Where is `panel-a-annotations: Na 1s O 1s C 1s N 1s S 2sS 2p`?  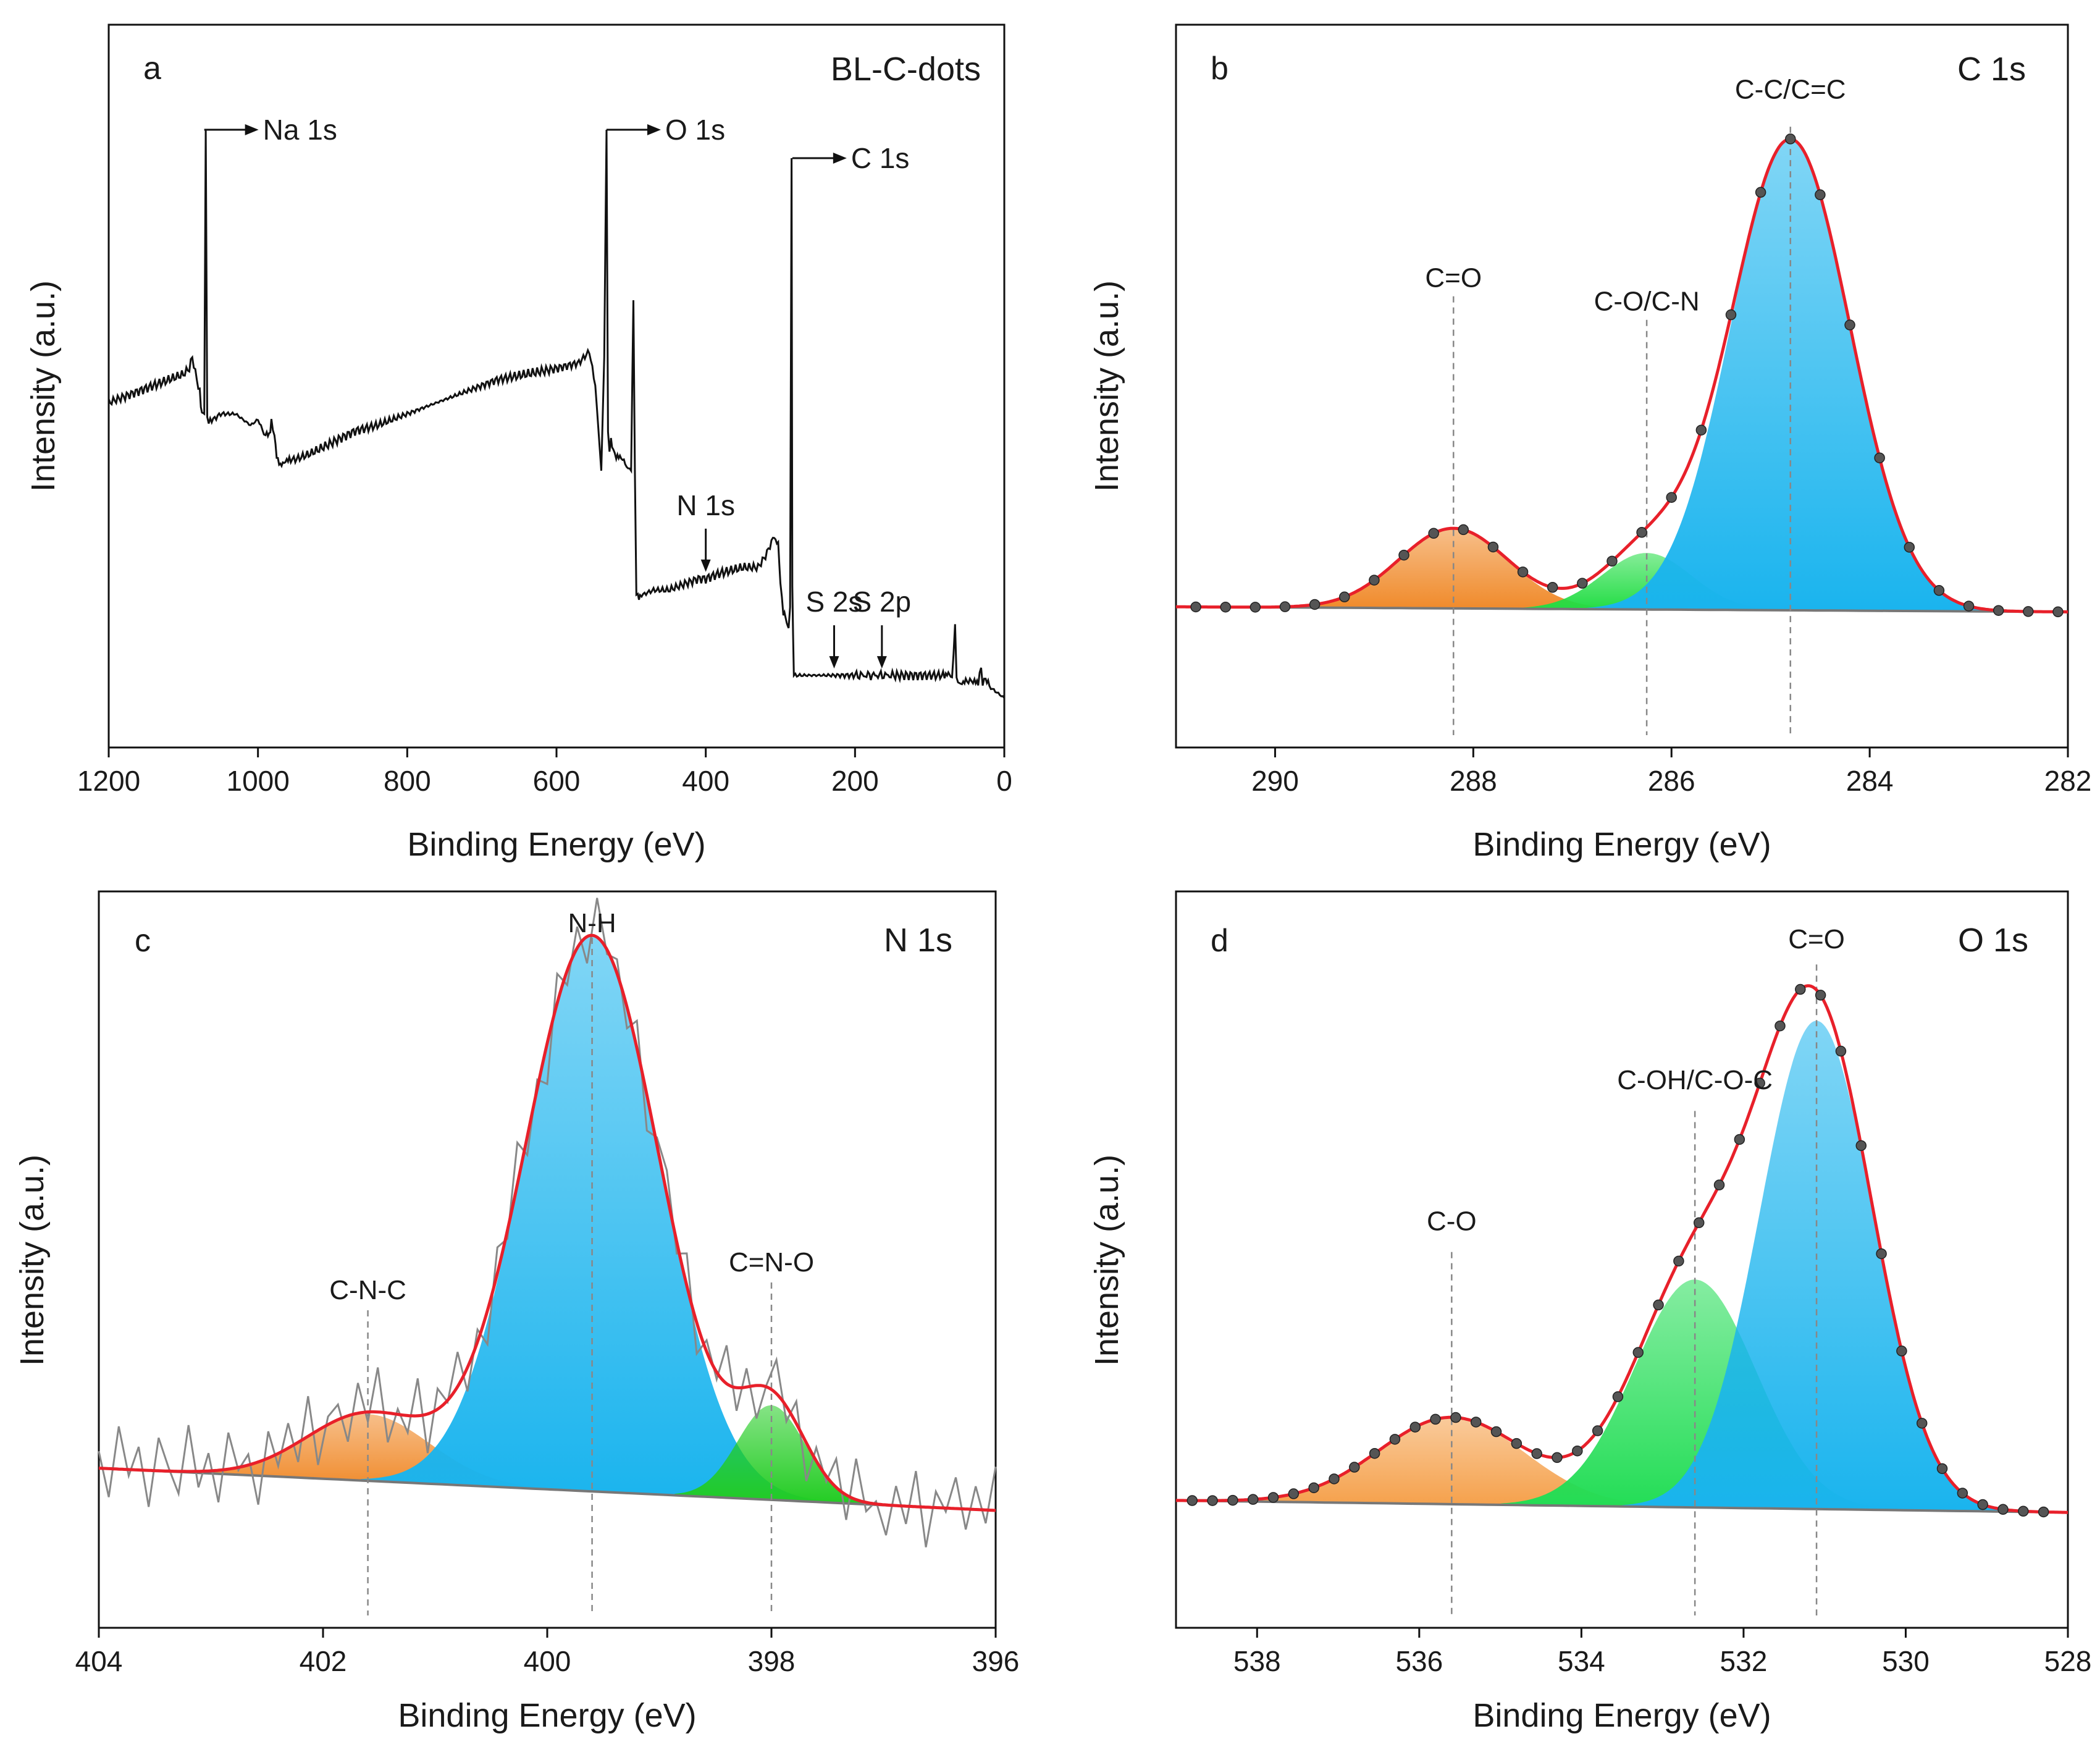
panel-a-annotations: Na 1s O 1s C 1s N 1s S 2sS 2p is located at coordinates (558, 391).